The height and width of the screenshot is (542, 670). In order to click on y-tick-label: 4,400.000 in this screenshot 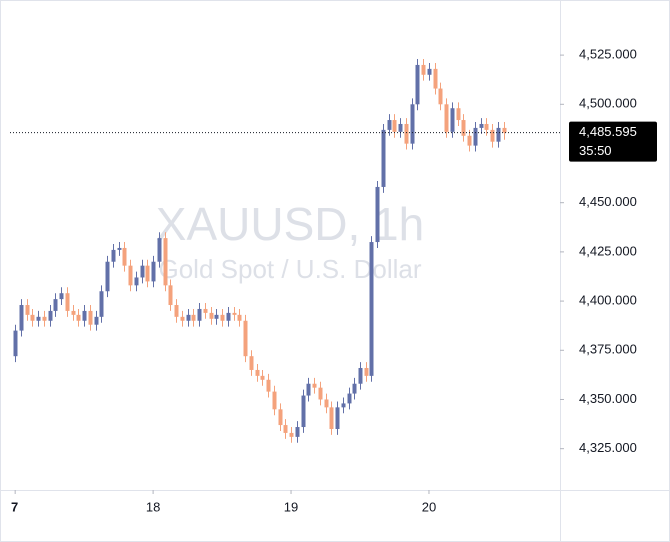, I will do `click(608, 300)`.